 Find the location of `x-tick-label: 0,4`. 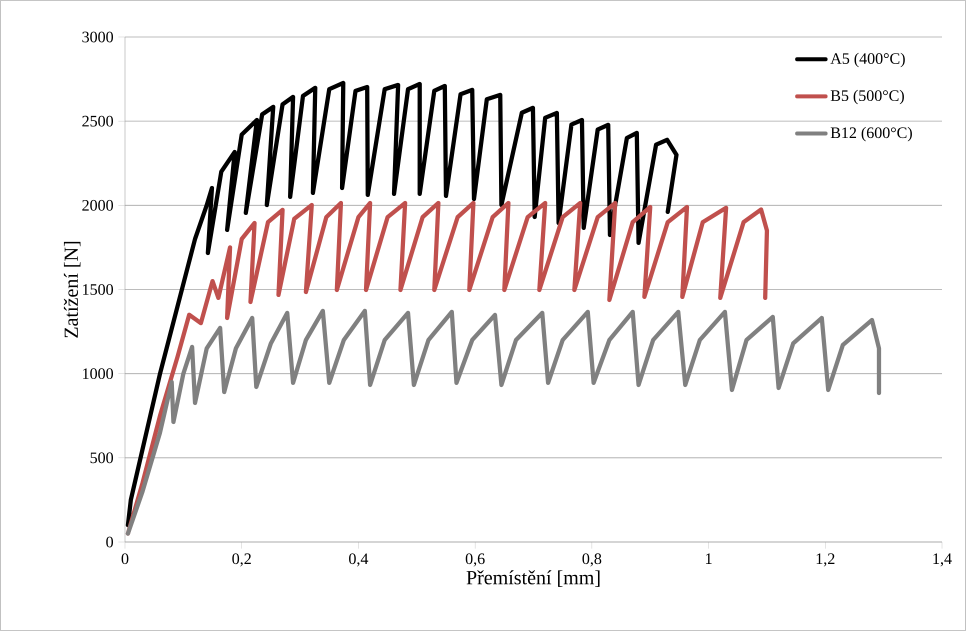

x-tick-label: 0,4 is located at coordinates (358, 559).